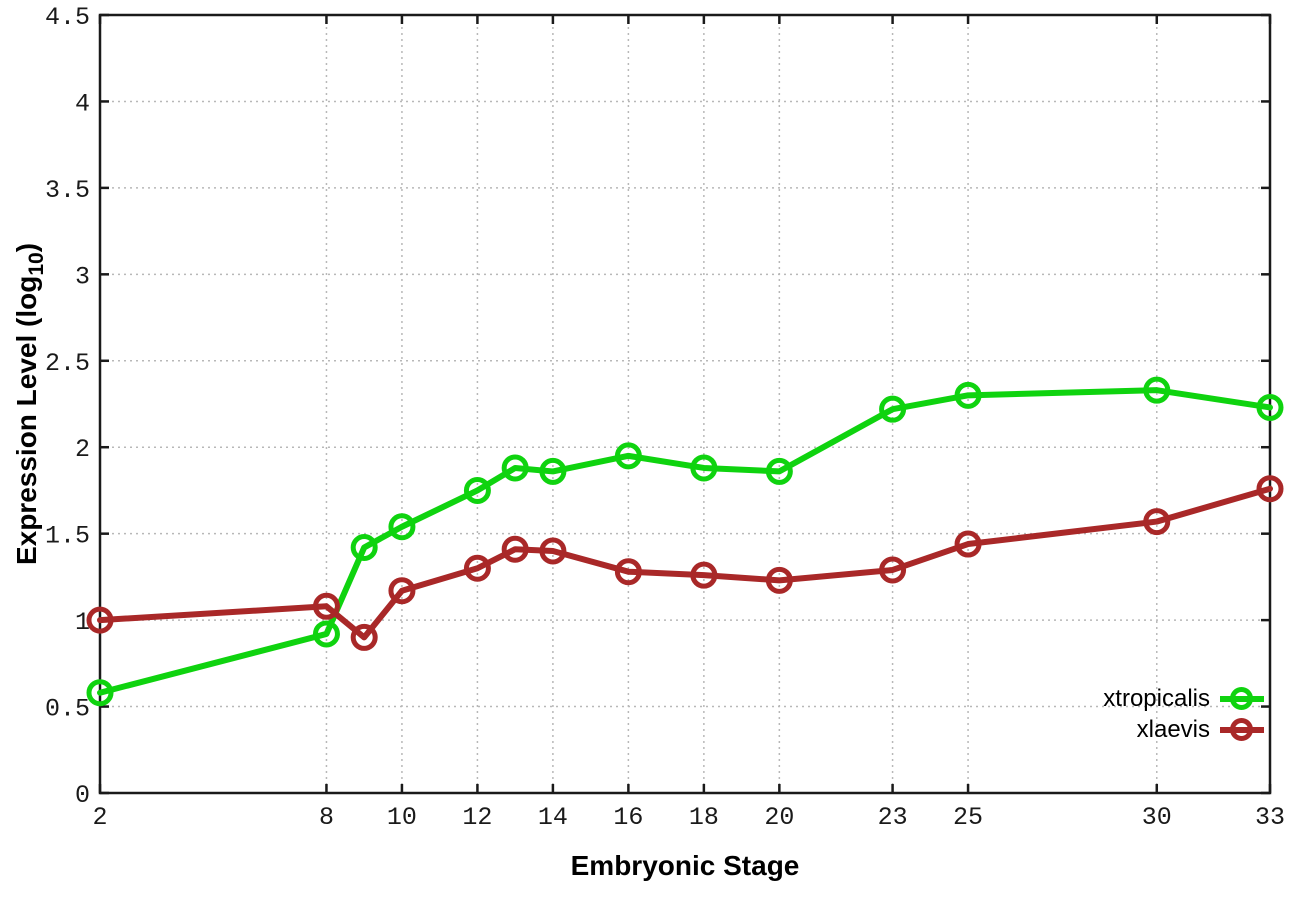 The height and width of the screenshot is (907, 1296). What do you see at coordinates (628, 817) in the screenshot?
I see `x-tick-label: 16` at bounding box center [628, 817].